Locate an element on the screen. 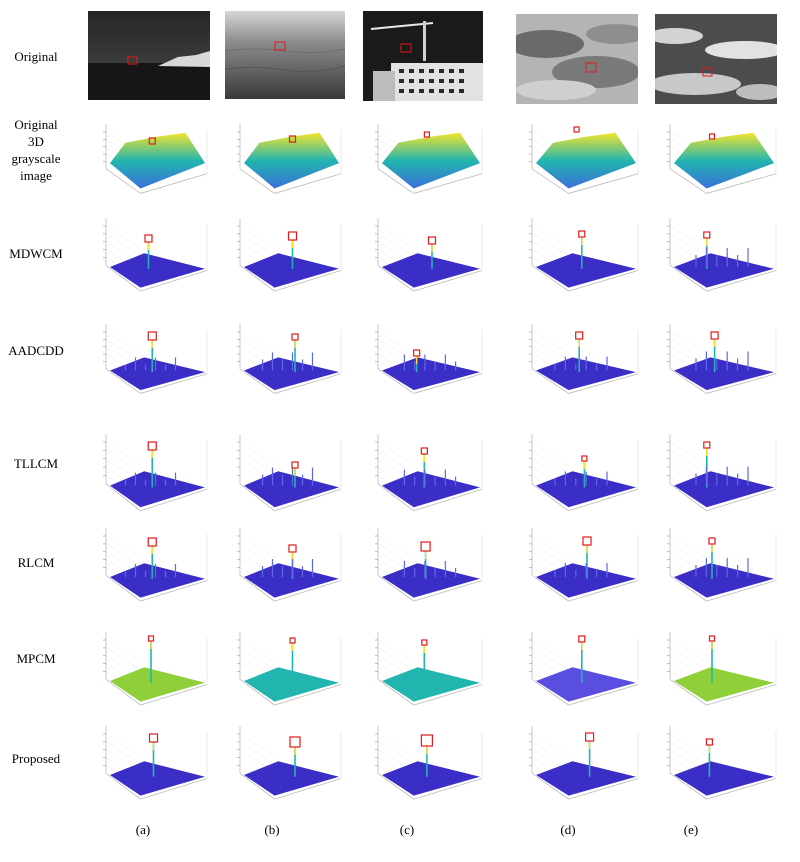  surface-plot-mdwcm-c is located at coordinates (424, 255).